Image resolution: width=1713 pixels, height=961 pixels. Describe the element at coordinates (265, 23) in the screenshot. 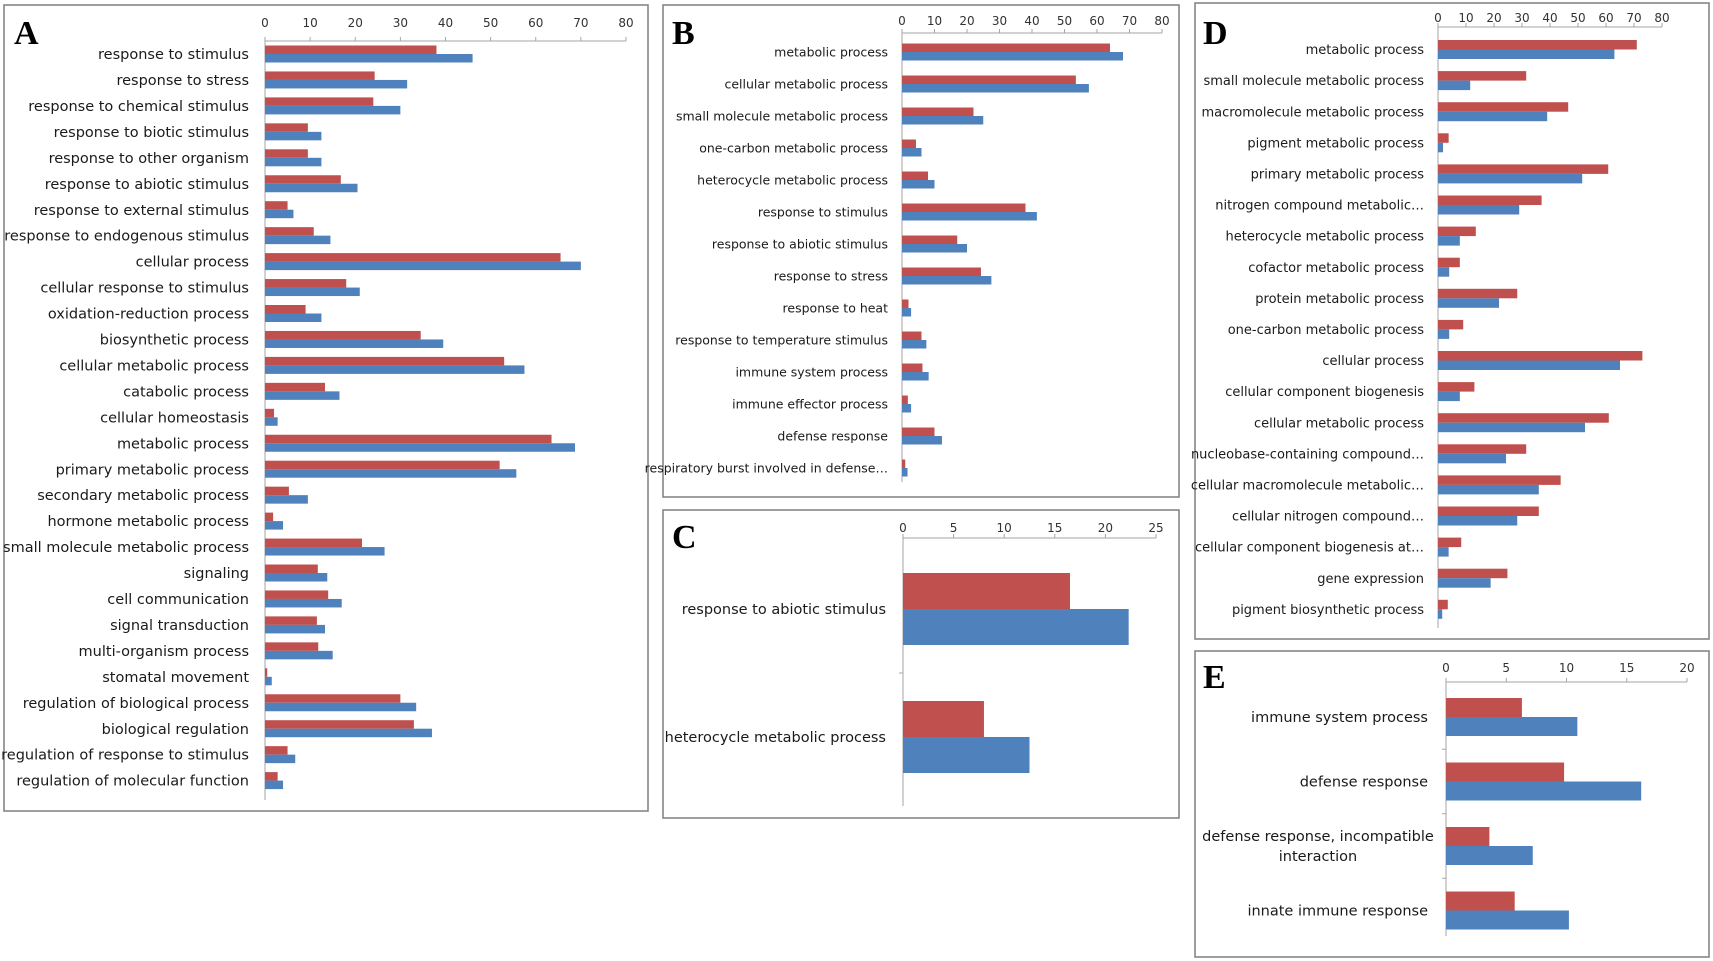

I see `x-tick-label: 0` at that location.